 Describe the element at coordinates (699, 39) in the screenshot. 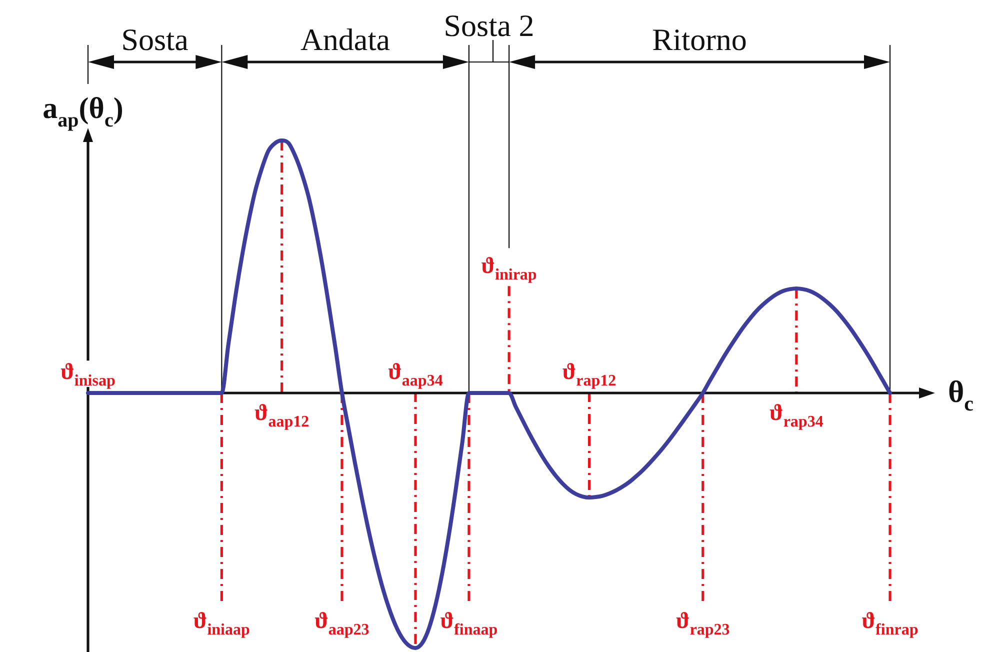

I see `text: Ritorno` at that location.